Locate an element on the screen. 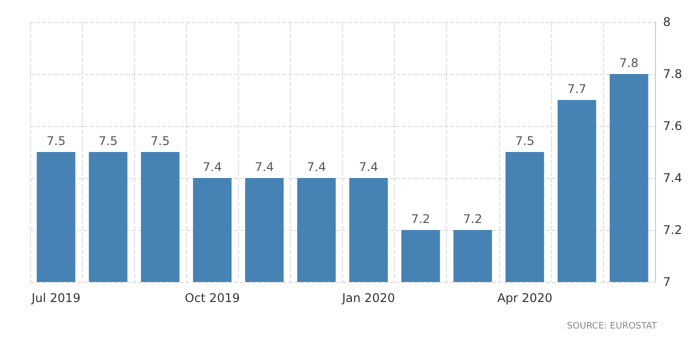 This screenshot has width=697, height=337. x-tick-label: Jul 2019 is located at coordinates (55, 298).